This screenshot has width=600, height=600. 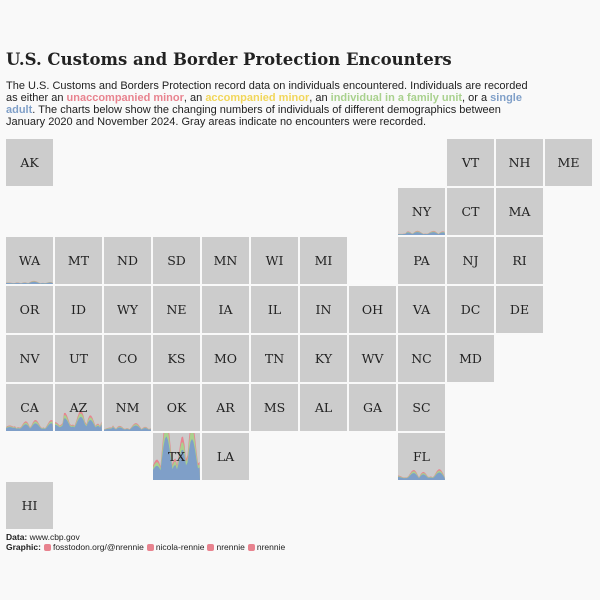 I want to click on state-tile: HI, so click(x=29, y=505).